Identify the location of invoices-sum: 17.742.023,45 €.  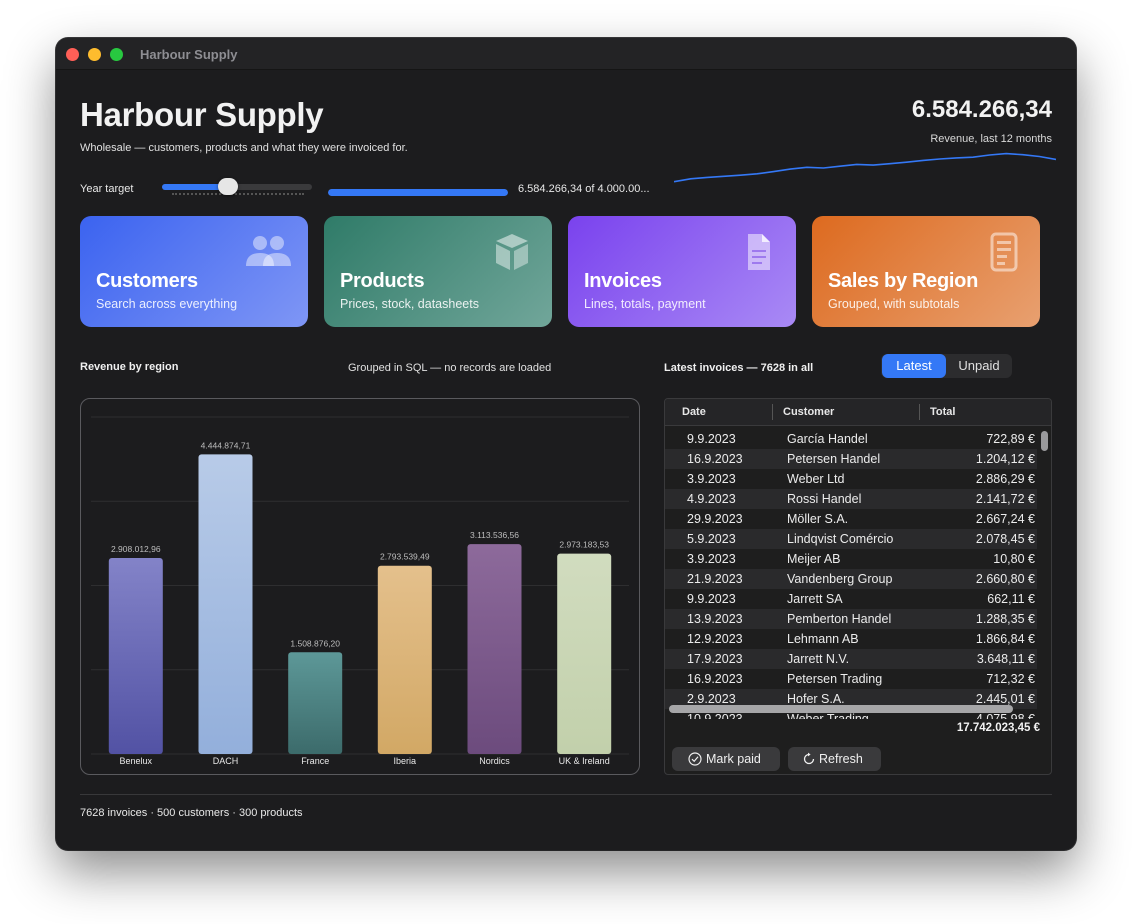
(998, 728).